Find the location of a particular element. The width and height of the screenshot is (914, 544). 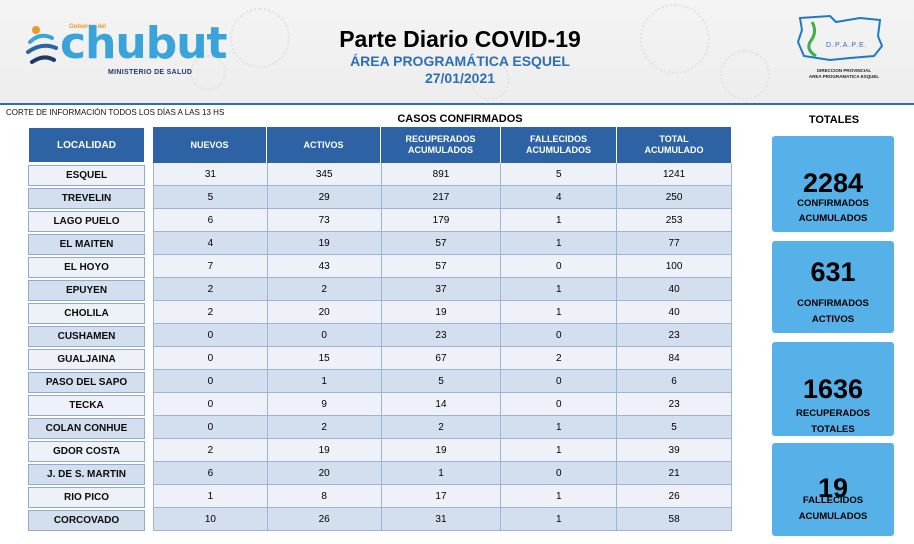

table-cell: 9 is located at coordinates (325, 404).